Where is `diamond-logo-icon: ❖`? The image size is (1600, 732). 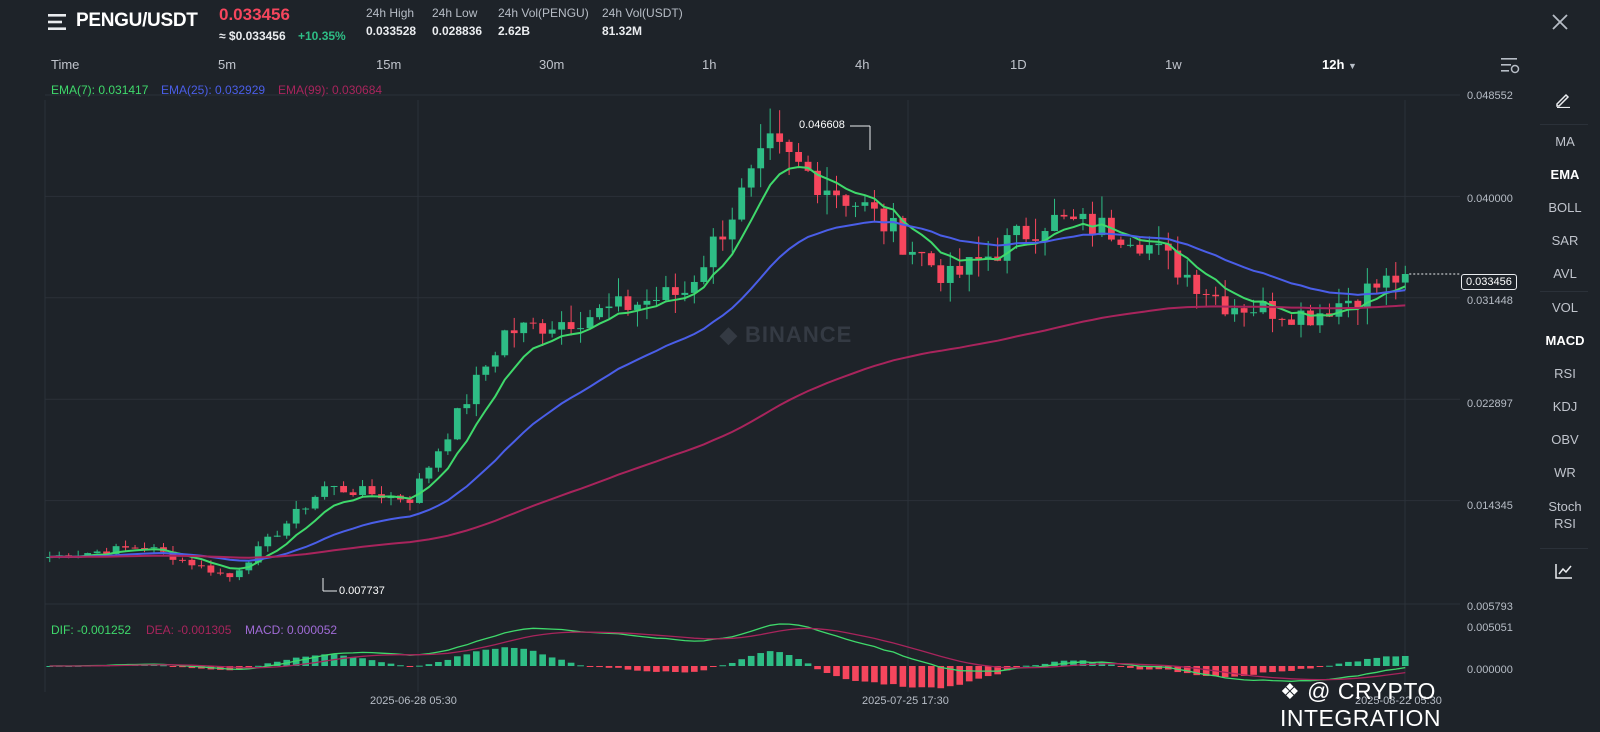
diamond-logo-icon: ❖ is located at coordinates (1290, 691).